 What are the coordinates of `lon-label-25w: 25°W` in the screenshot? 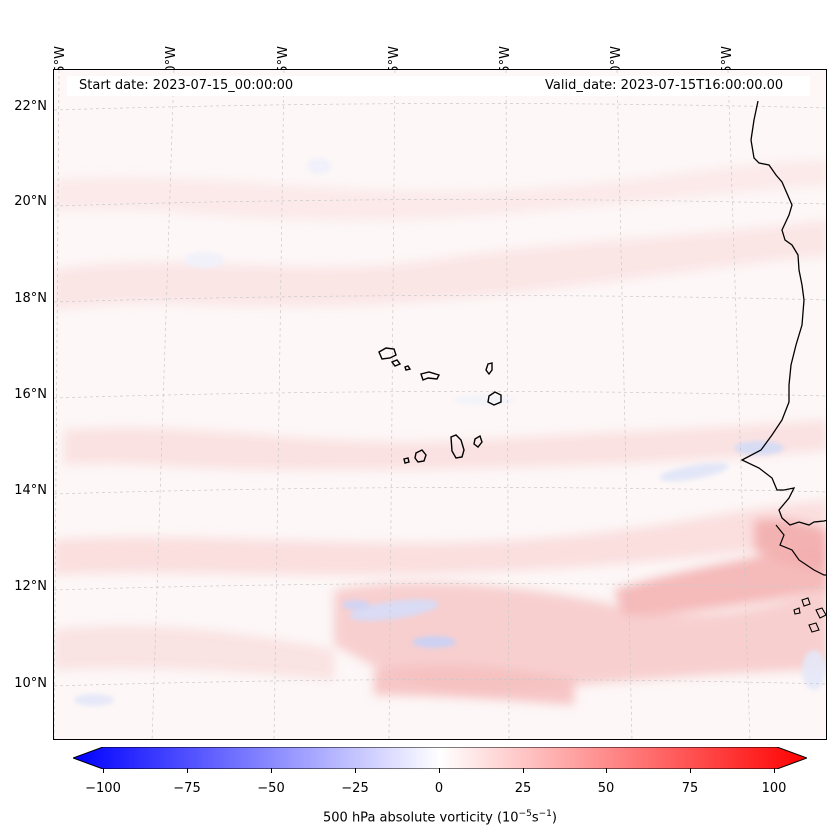 It's located at (394, 64).